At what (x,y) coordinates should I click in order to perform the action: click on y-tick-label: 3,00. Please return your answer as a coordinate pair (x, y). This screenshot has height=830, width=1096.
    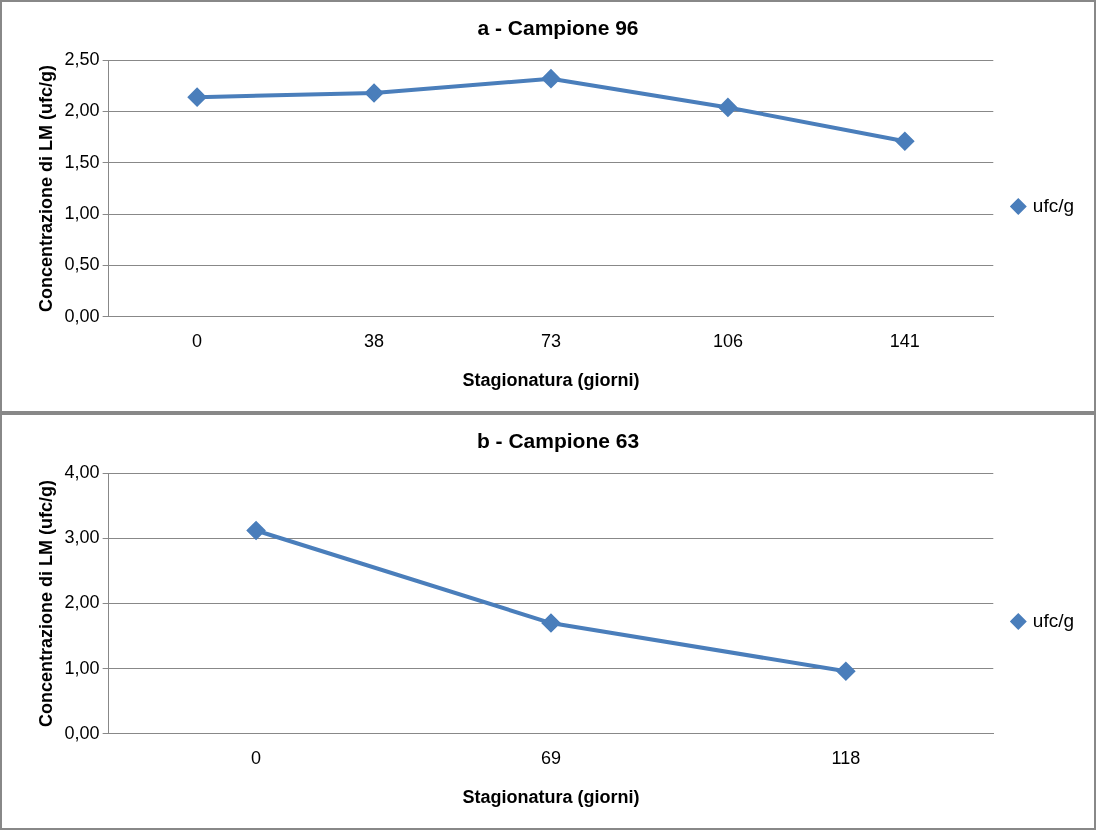
    Looking at the image, I should click on (82, 537).